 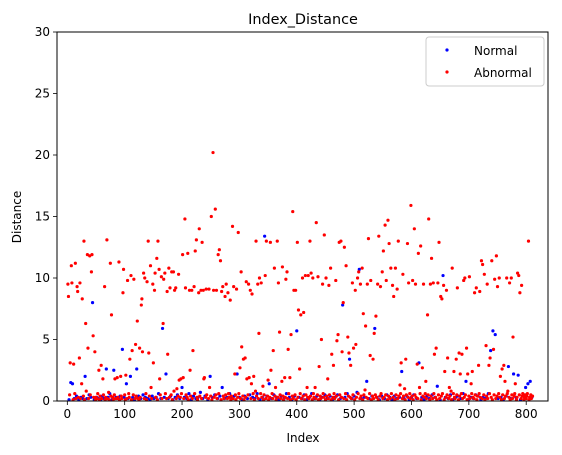 What do you see at coordinates (239, 414) in the screenshot?
I see `x-tick-label: 300` at bounding box center [239, 414].